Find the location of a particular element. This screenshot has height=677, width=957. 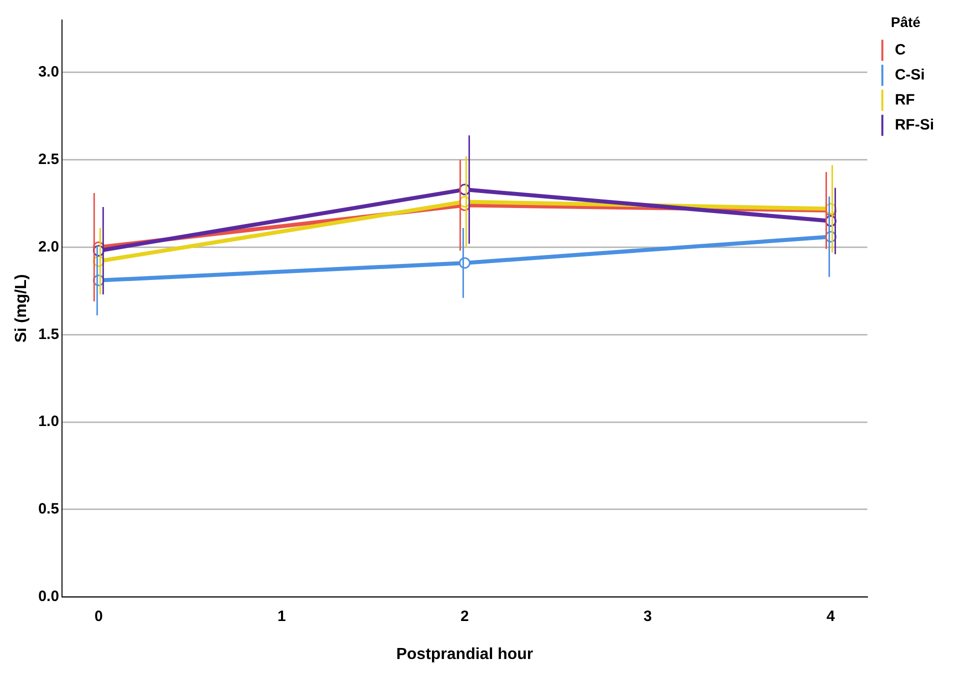

x-tick-label: 2 is located at coordinates (464, 616).